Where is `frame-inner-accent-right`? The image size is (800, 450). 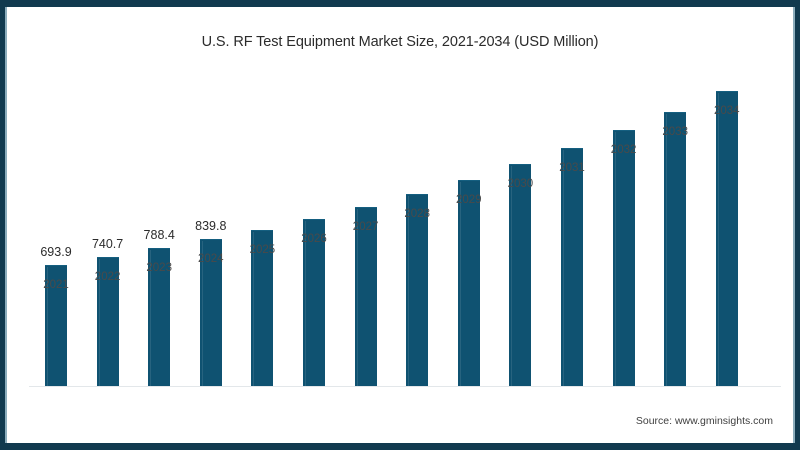 frame-inner-accent-right is located at coordinates (794, 225).